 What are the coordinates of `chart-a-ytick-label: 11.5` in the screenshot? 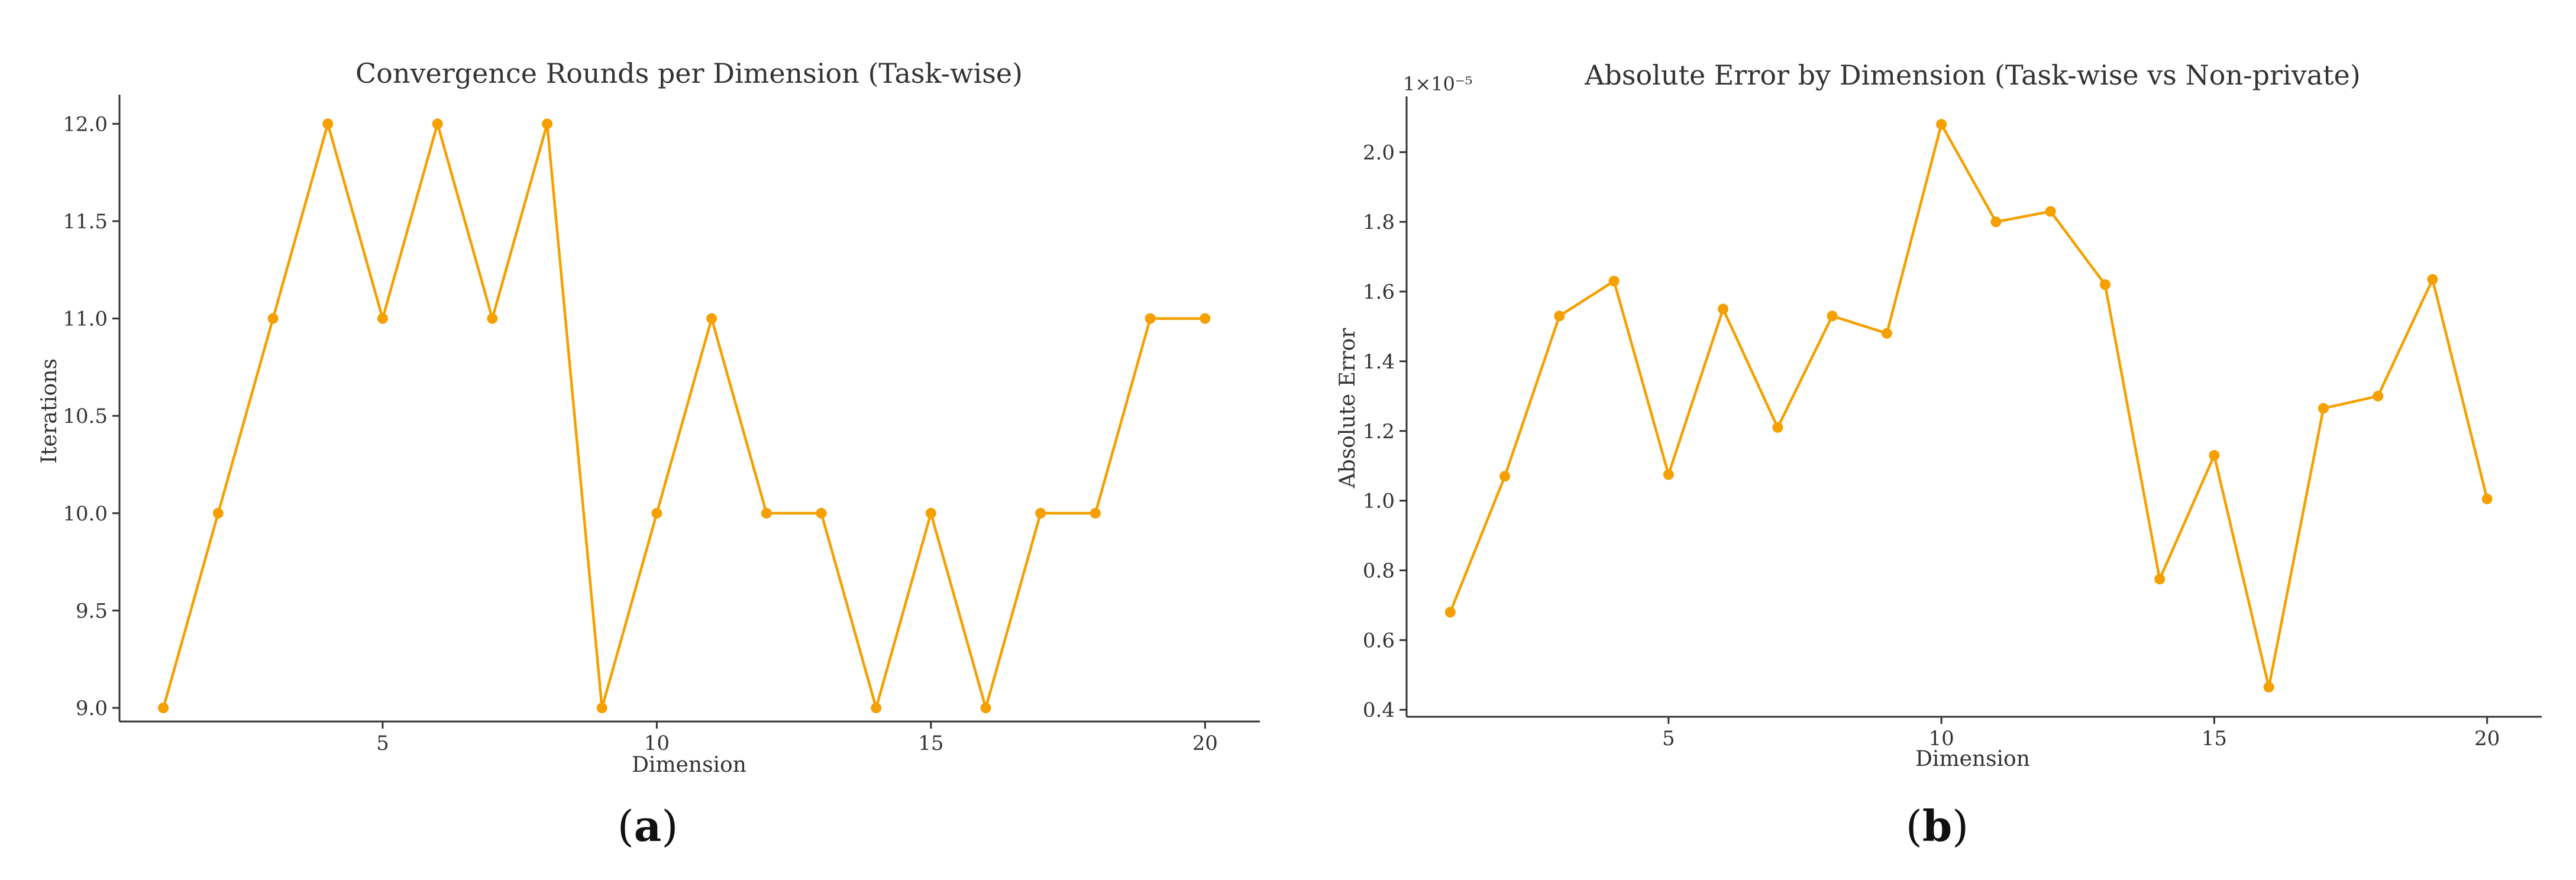 It's located at (85, 222).